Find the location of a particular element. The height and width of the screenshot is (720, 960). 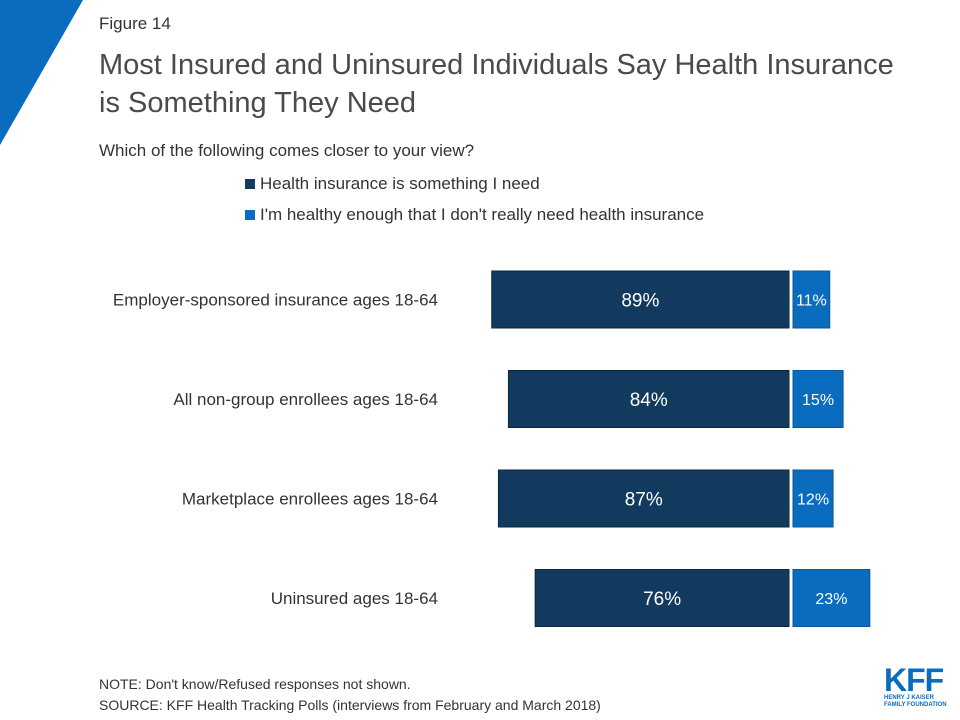

legend-item-need: Health insurance is something I need is located at coordinates (392, 184).